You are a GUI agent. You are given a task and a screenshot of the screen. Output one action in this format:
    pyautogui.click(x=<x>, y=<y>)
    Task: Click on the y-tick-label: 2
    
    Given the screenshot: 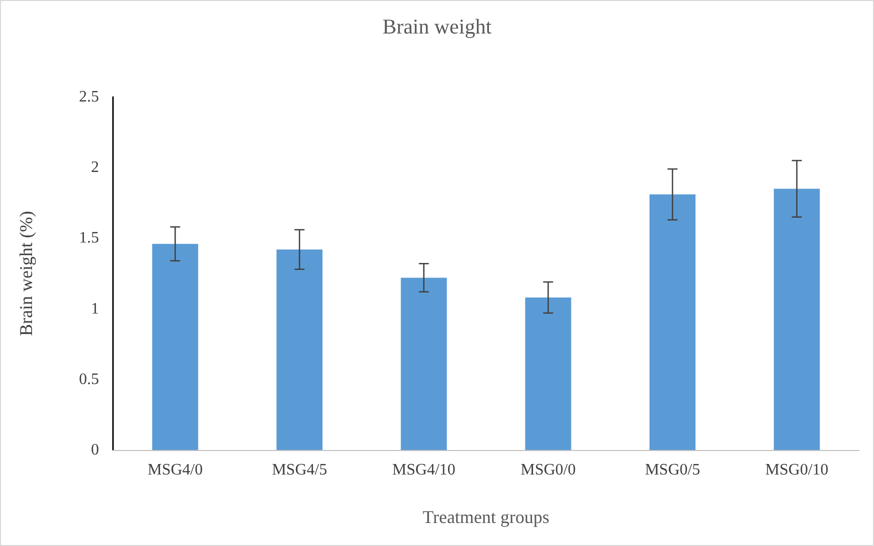 What is the action you would take?
    pyautogui.click(x=95, y=167)
    